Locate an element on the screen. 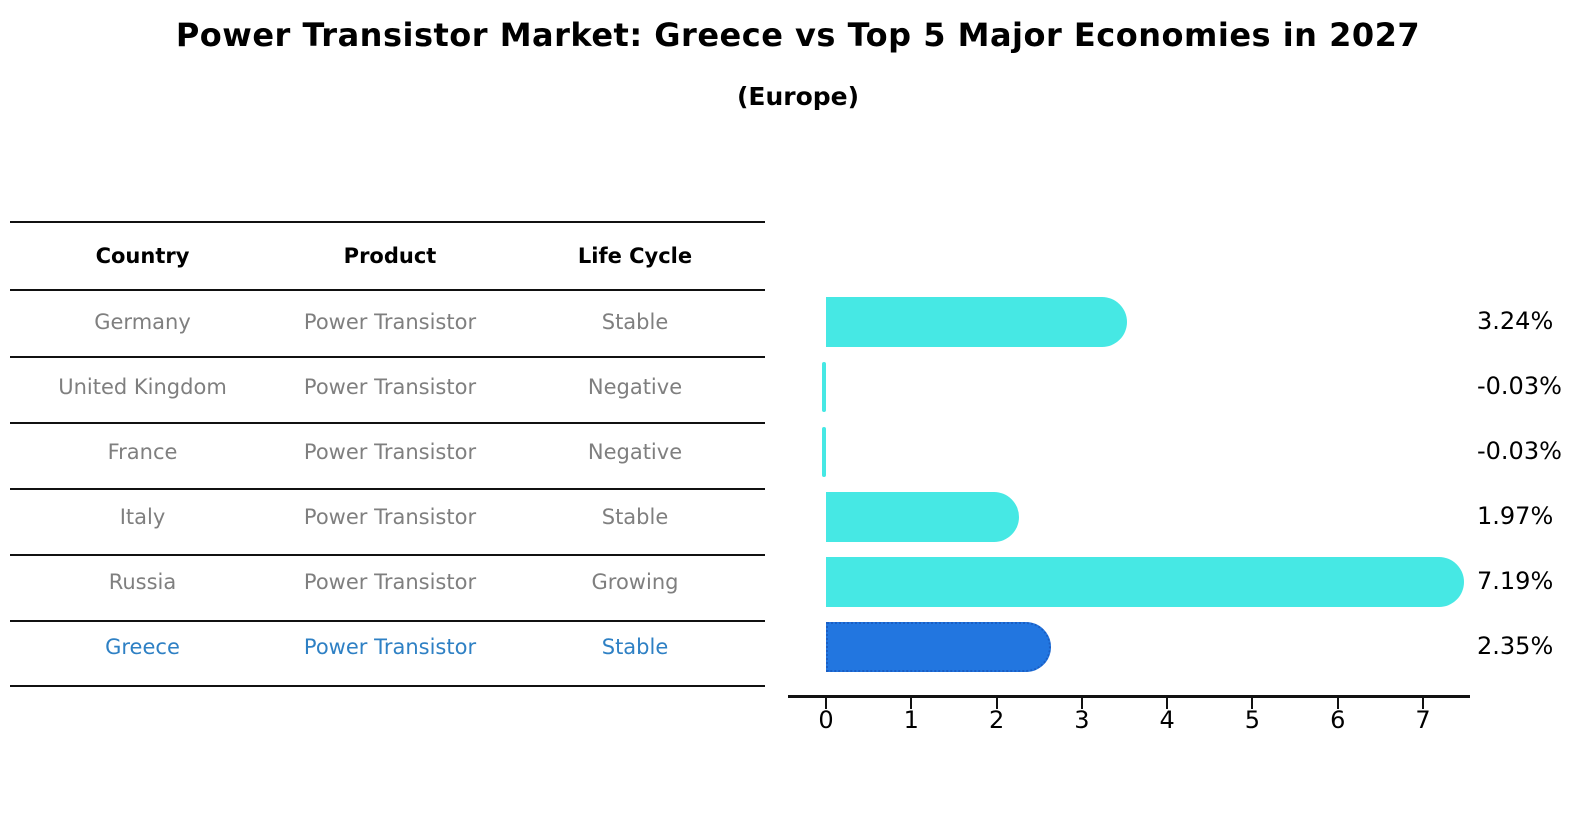 The height and width of the screenshot is (823, 1596). bar-value-label: 1.97% is located at coordinates (1515, 516).